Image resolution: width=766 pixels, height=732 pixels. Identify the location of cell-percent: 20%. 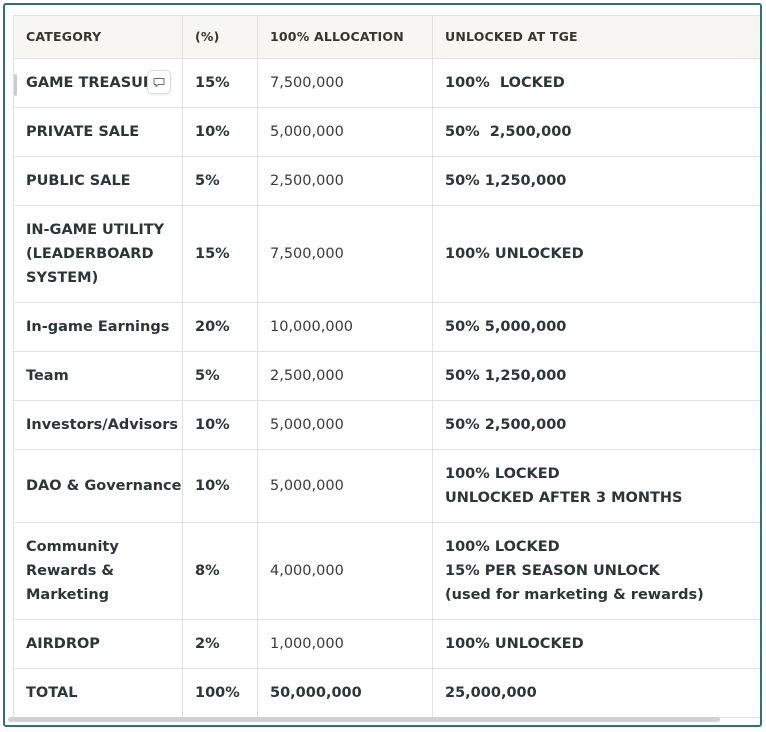
(220, 327).